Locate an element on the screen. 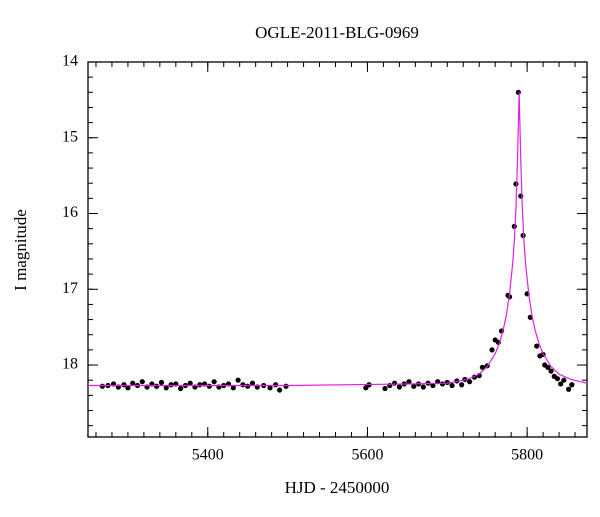 The width and height of the screenshot is (600, 517). y-tick-label: 16 is located at coordinates (70, 212).